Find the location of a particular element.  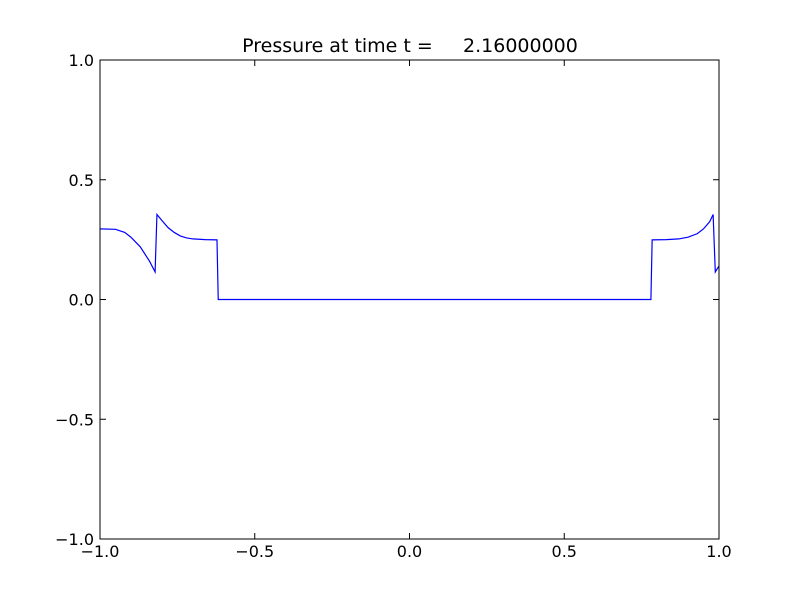

y-tick-label: −1.0 is located at coordinates (74, 539).